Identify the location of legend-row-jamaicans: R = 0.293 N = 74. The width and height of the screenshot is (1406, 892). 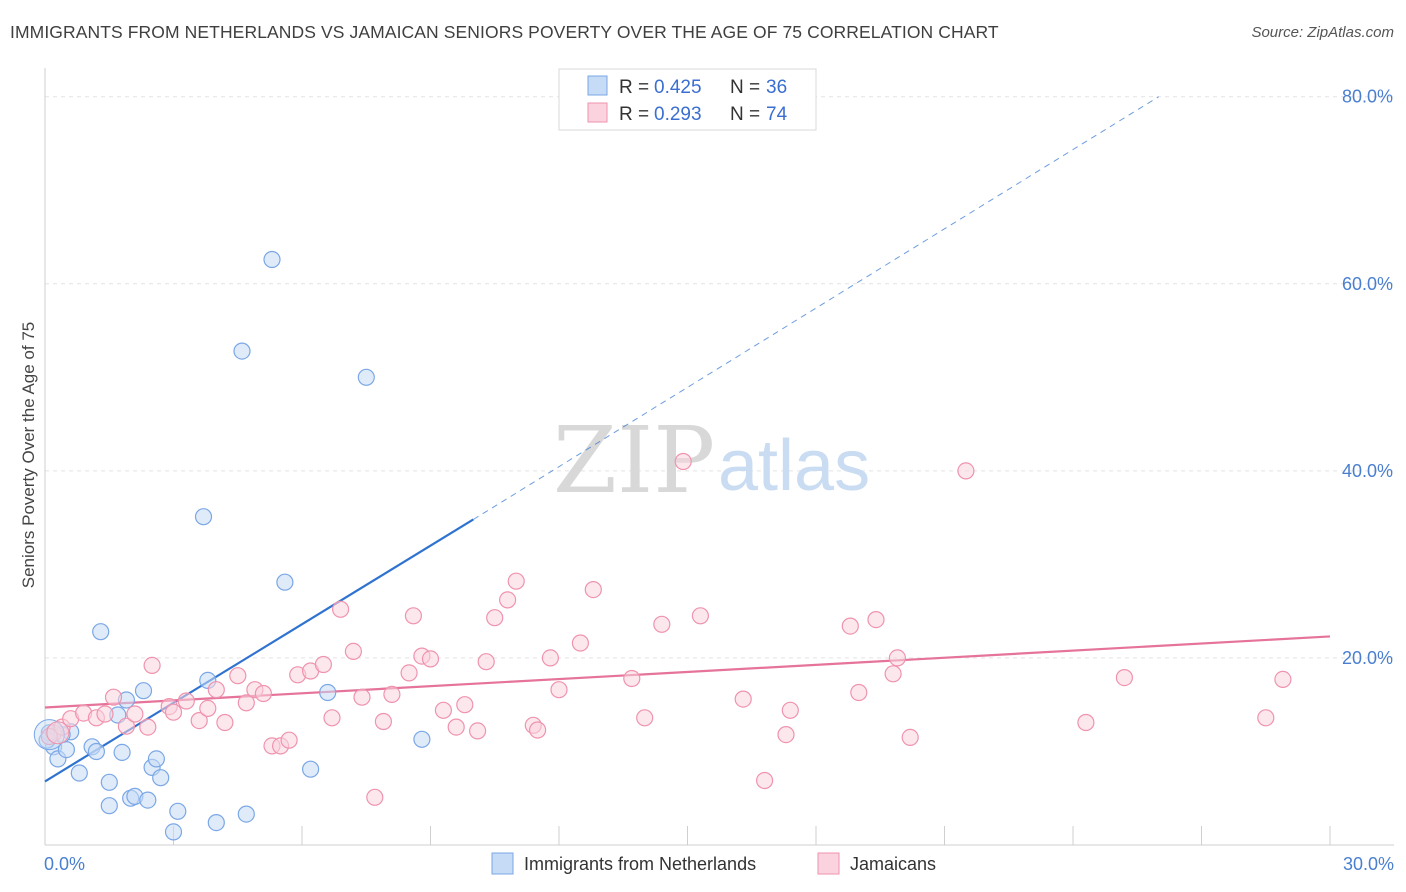
(687, 113).